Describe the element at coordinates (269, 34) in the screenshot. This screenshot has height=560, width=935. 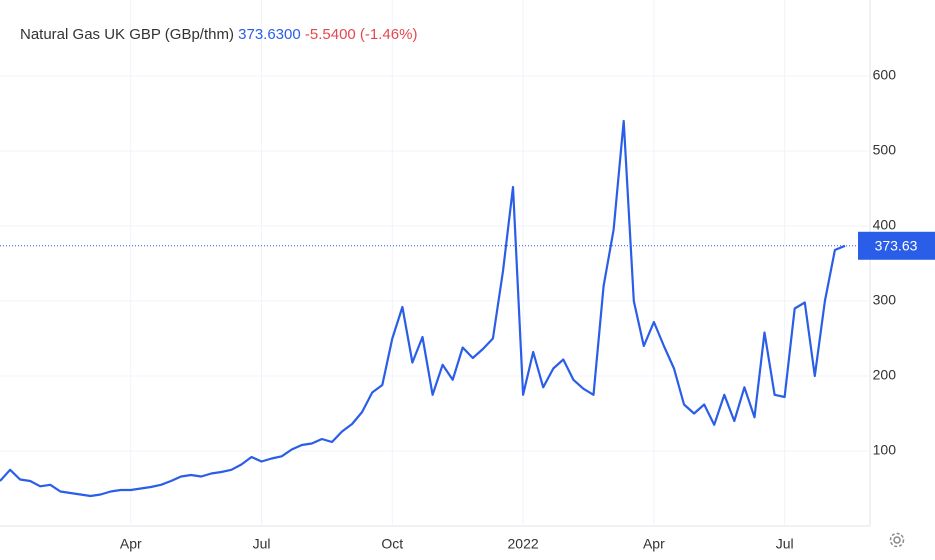
I see `last-price: 373.6300` at that location.